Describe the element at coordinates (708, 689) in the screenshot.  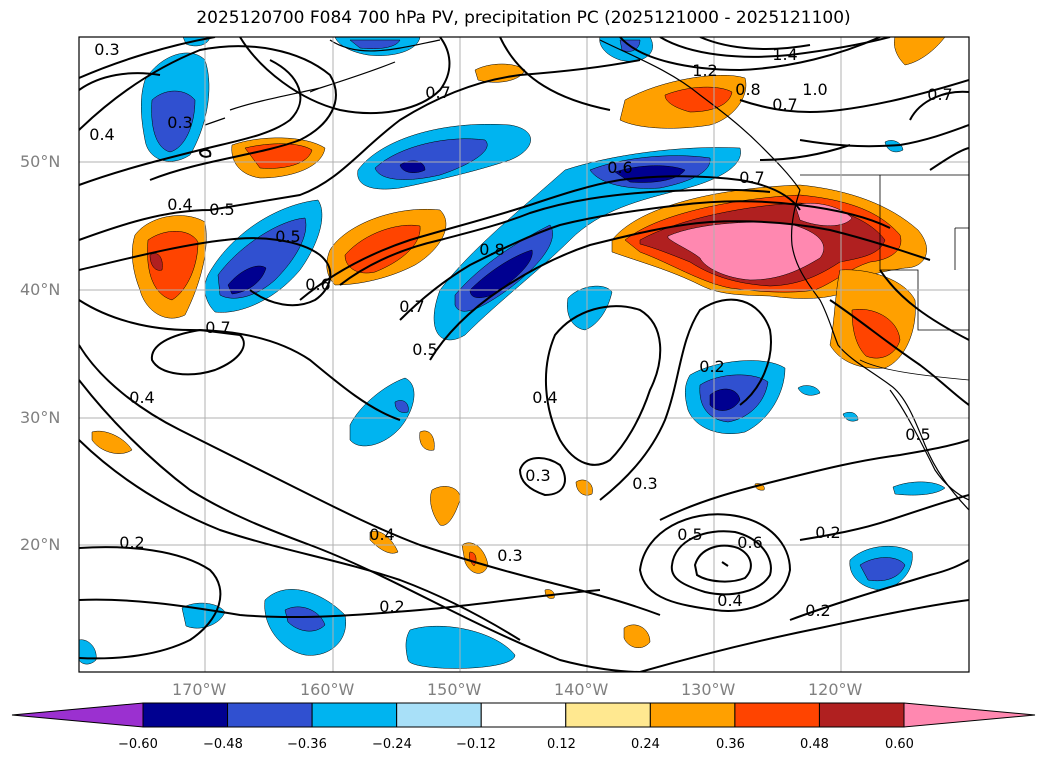
I see `lon-label-130w: 130°W` at that location.